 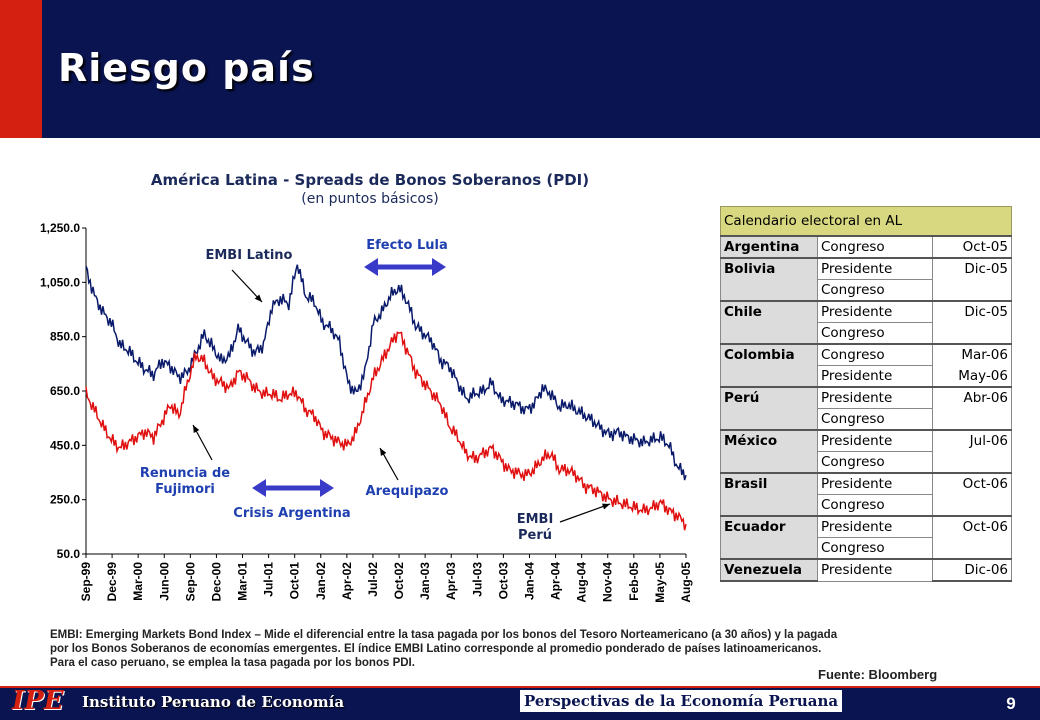 What do you see at coordinates (972, 247) in the screenshot?
I see `electoral-cell-date: Oct-05` at bounding box center [972, 247].